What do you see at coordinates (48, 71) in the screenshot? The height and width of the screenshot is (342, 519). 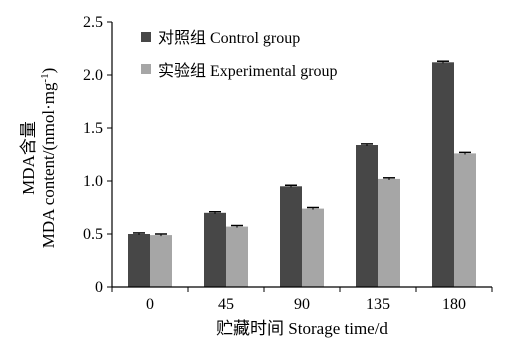 I see `y-axis-label-close: )` at bounding box center [48, 71].